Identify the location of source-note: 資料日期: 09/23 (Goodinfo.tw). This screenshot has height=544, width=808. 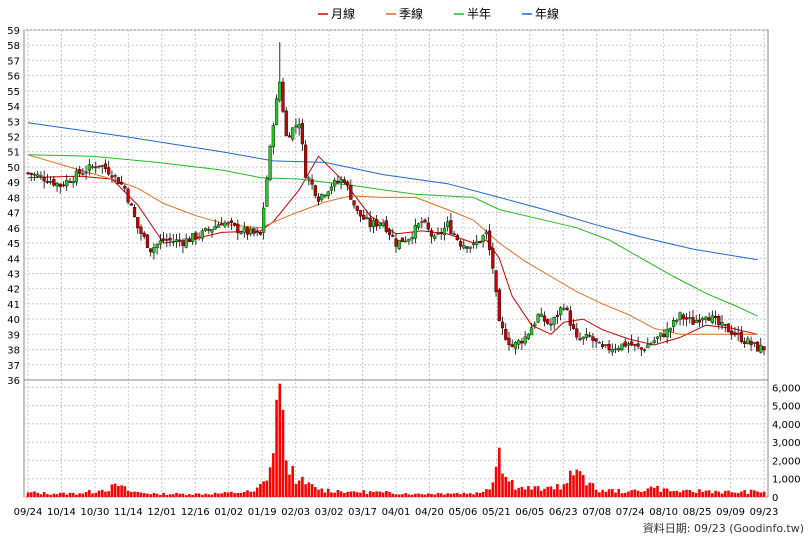
(723, 528).